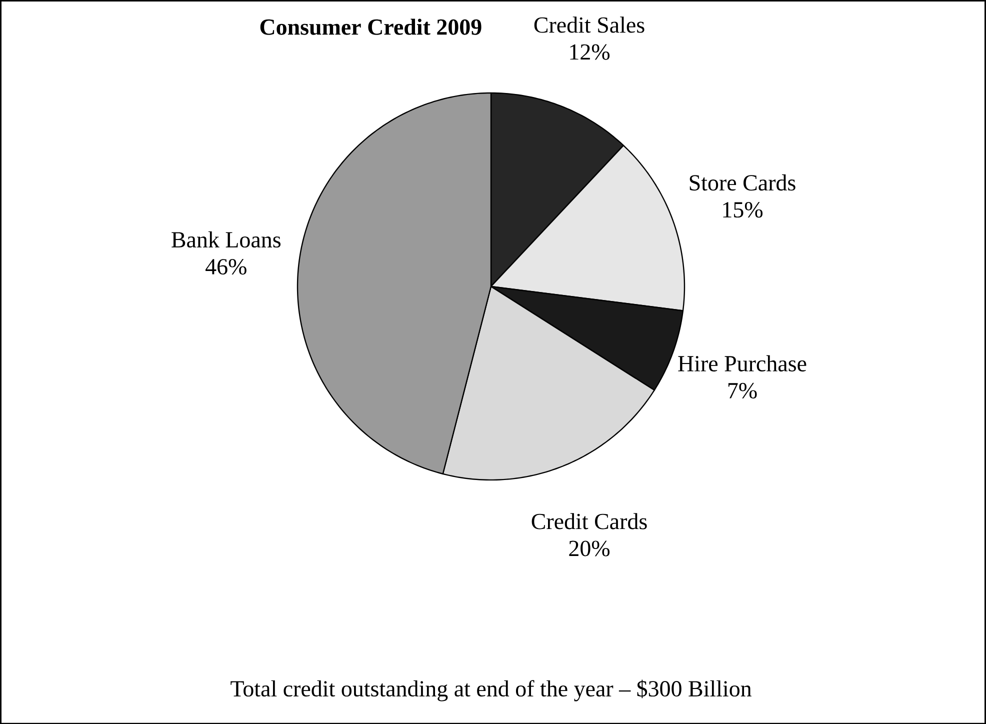 The width and height of the screenshot is (986, 724). Describe the element at coordinates (491, 691) in the screenshot. I see `text: Total credit outstanding at end of the year – $300 Billion` at that location.